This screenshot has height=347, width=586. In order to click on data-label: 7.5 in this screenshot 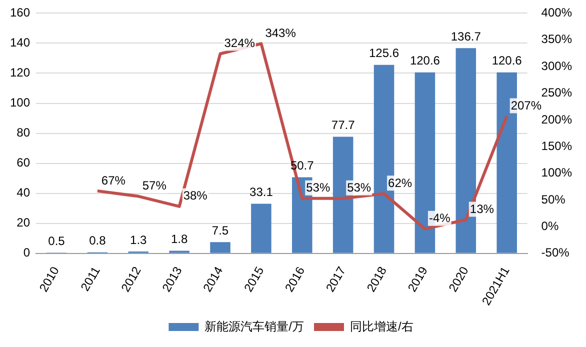, I will do `click(220, 230)`.